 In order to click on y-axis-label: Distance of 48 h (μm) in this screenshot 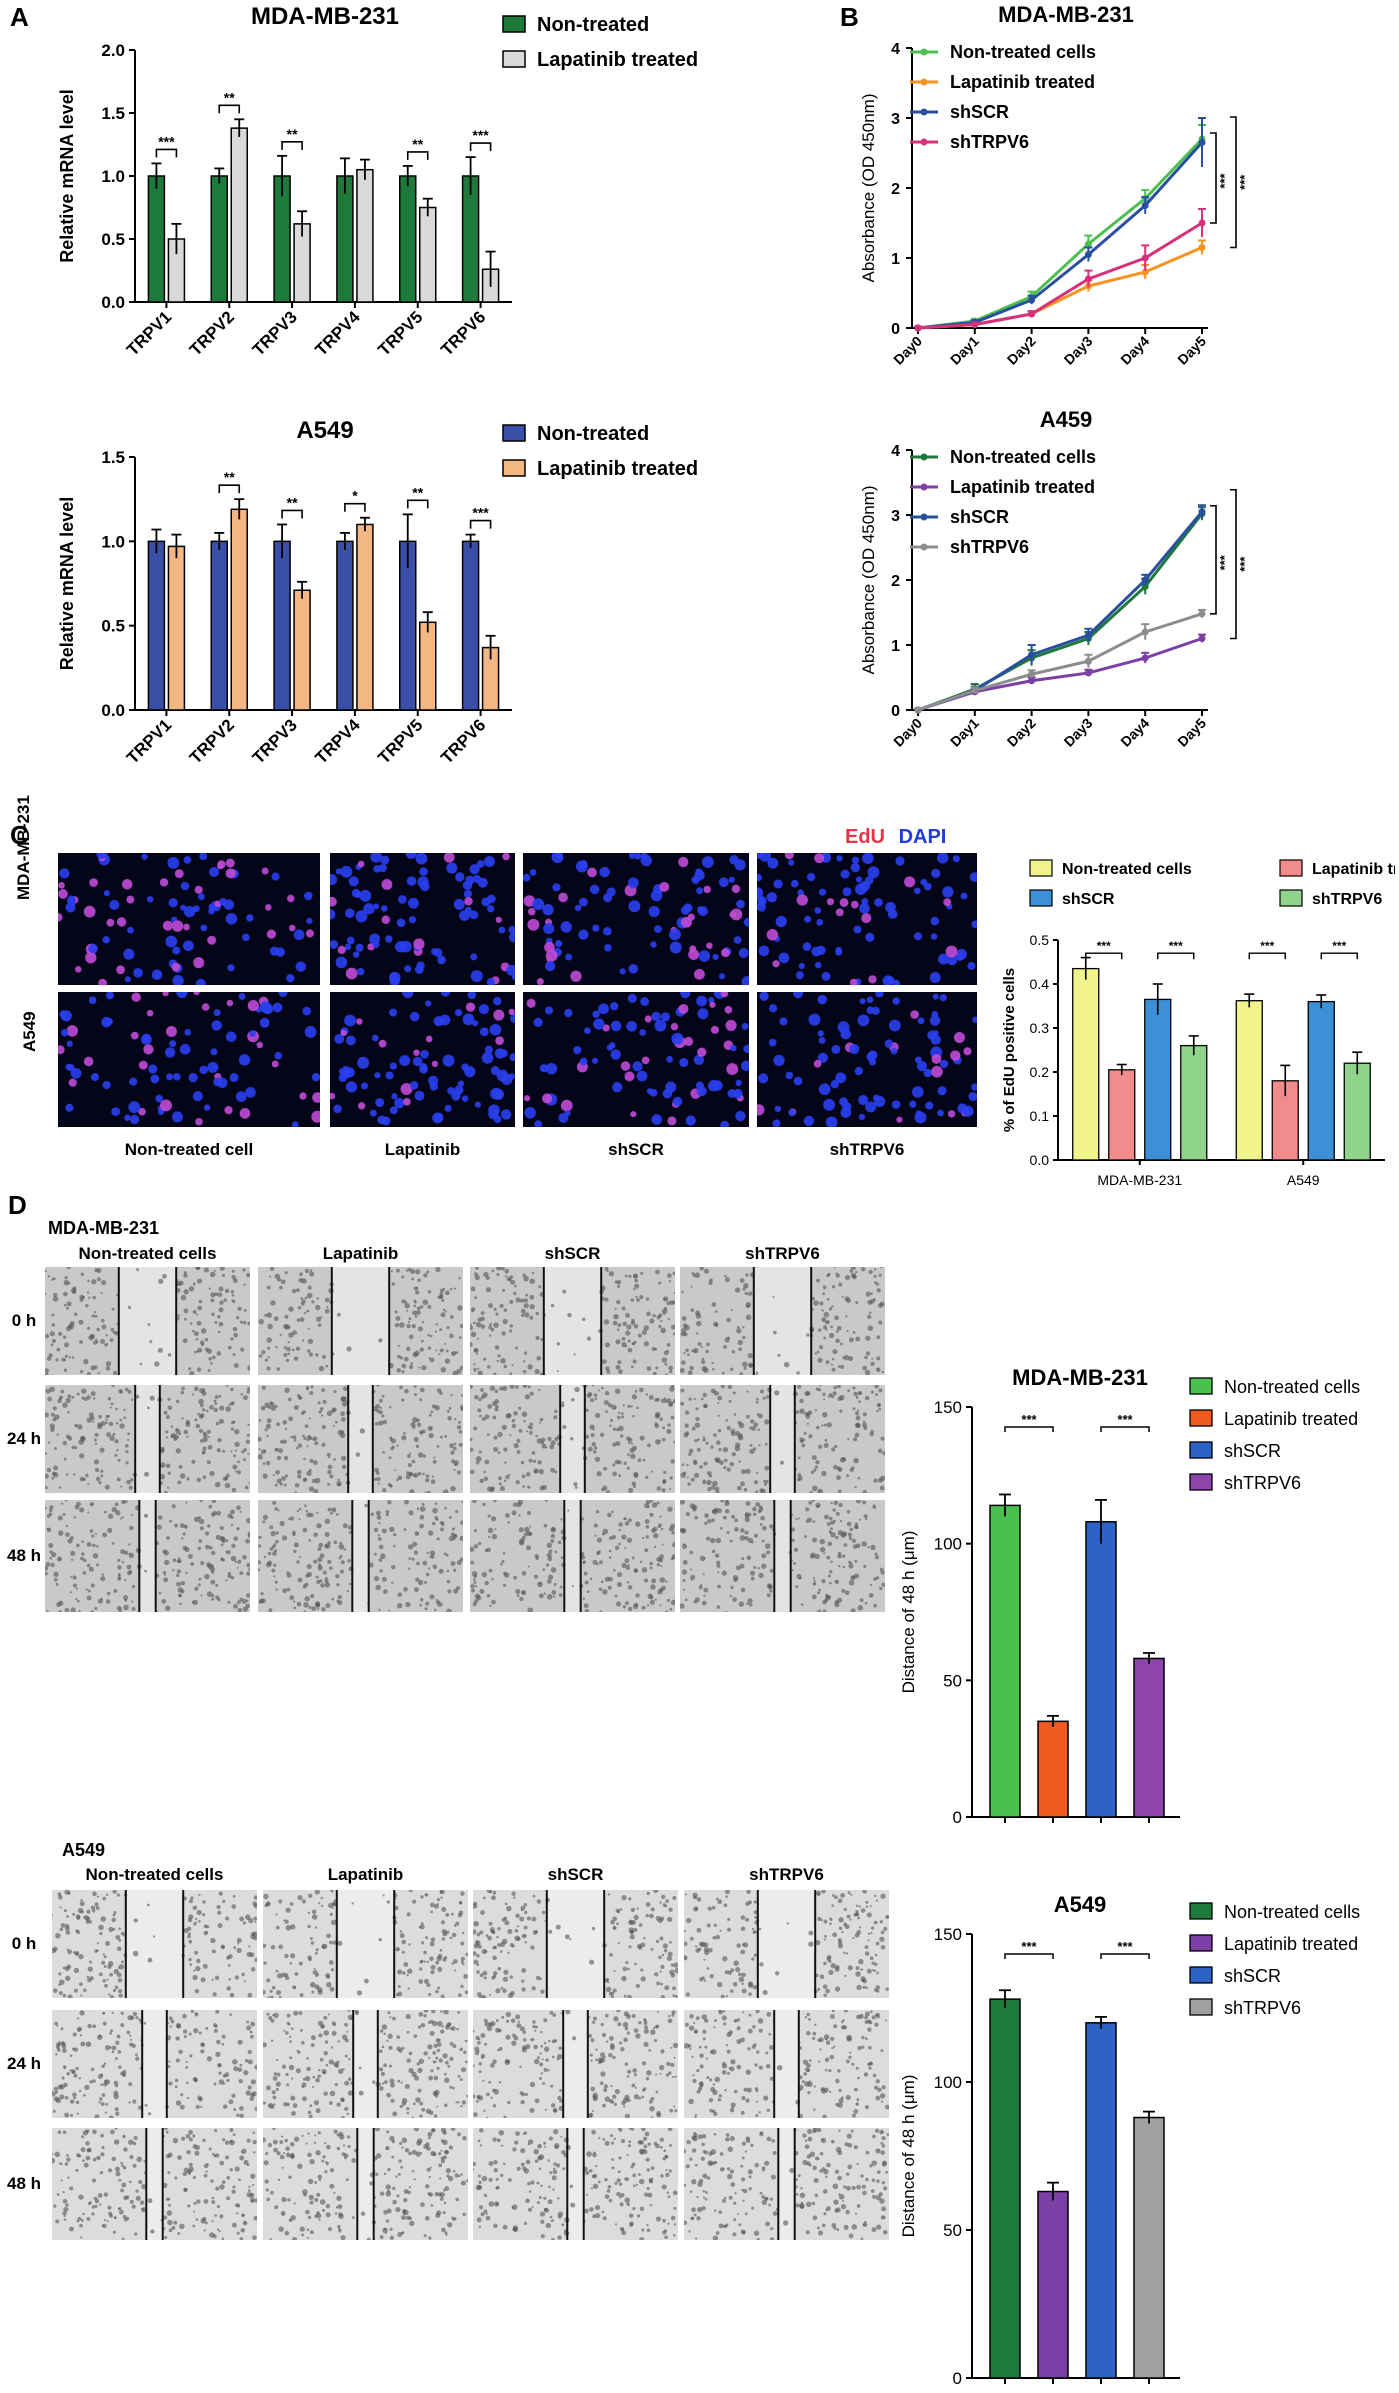, I will do `click(908, 2156)`.